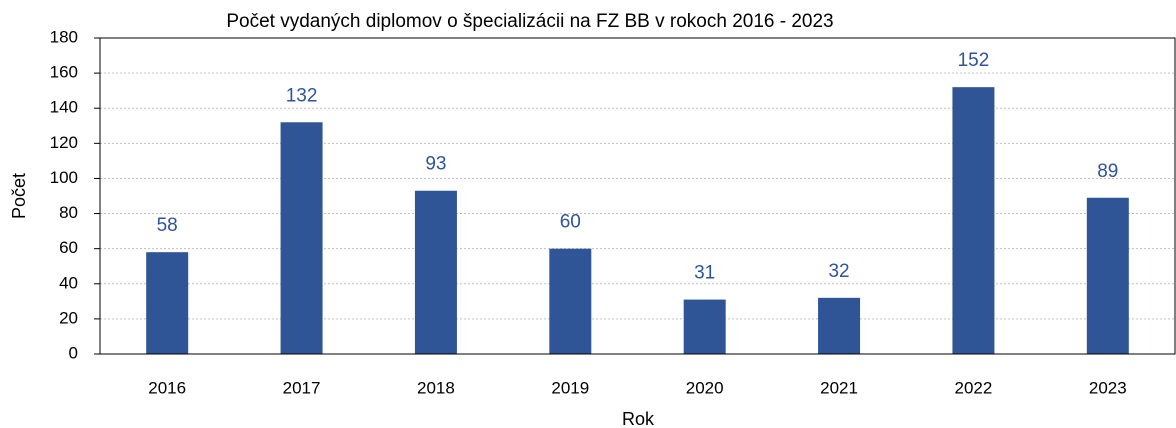  What do you see at coordinates (638, 418) in the screenshot?
I see `x-axis-label: Rok` at bounding box center [638, 418].